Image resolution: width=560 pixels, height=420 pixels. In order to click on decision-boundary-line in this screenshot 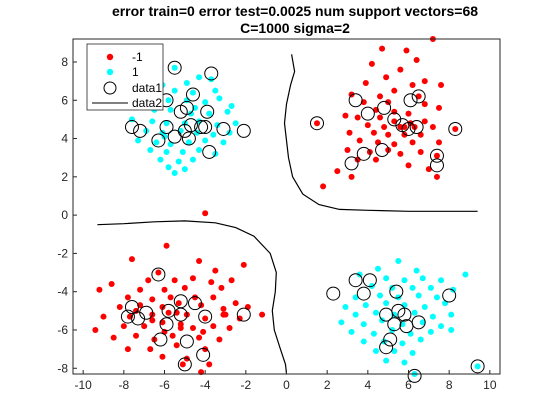, I will do `click(192, 297)`.